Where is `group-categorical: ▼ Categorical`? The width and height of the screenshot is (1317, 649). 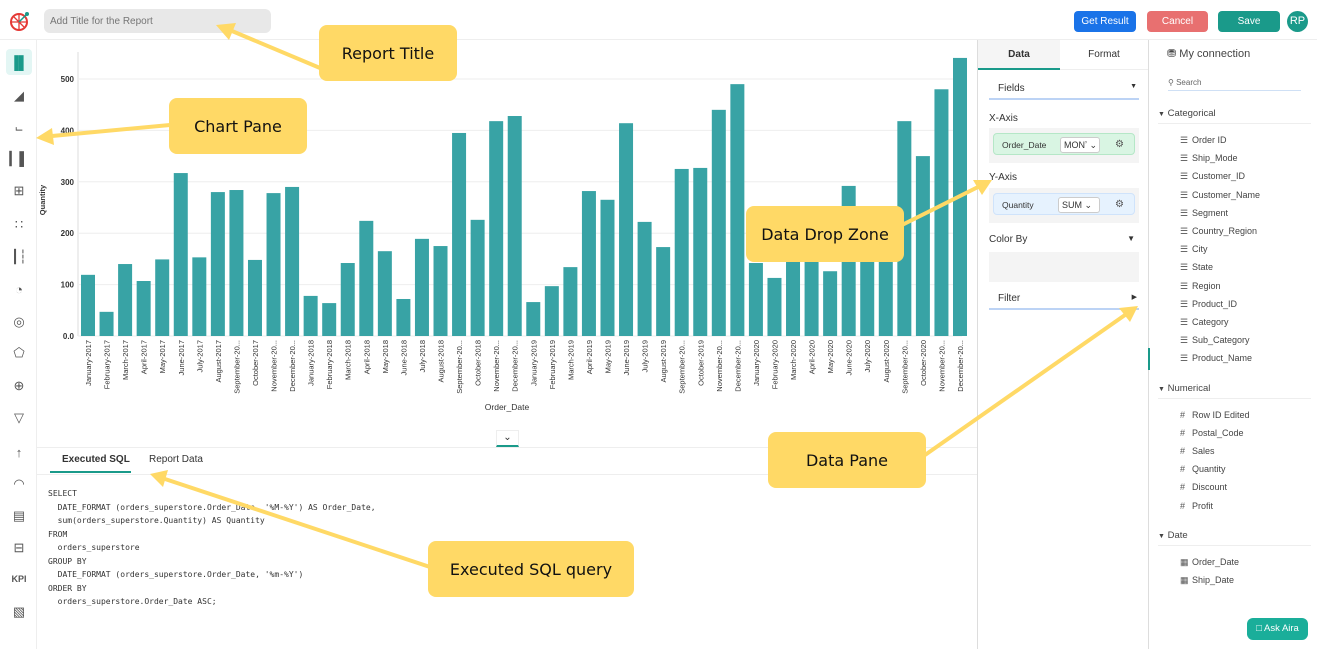 group-categorical: ▼ Categorical is located at coordinates (1234, 116).